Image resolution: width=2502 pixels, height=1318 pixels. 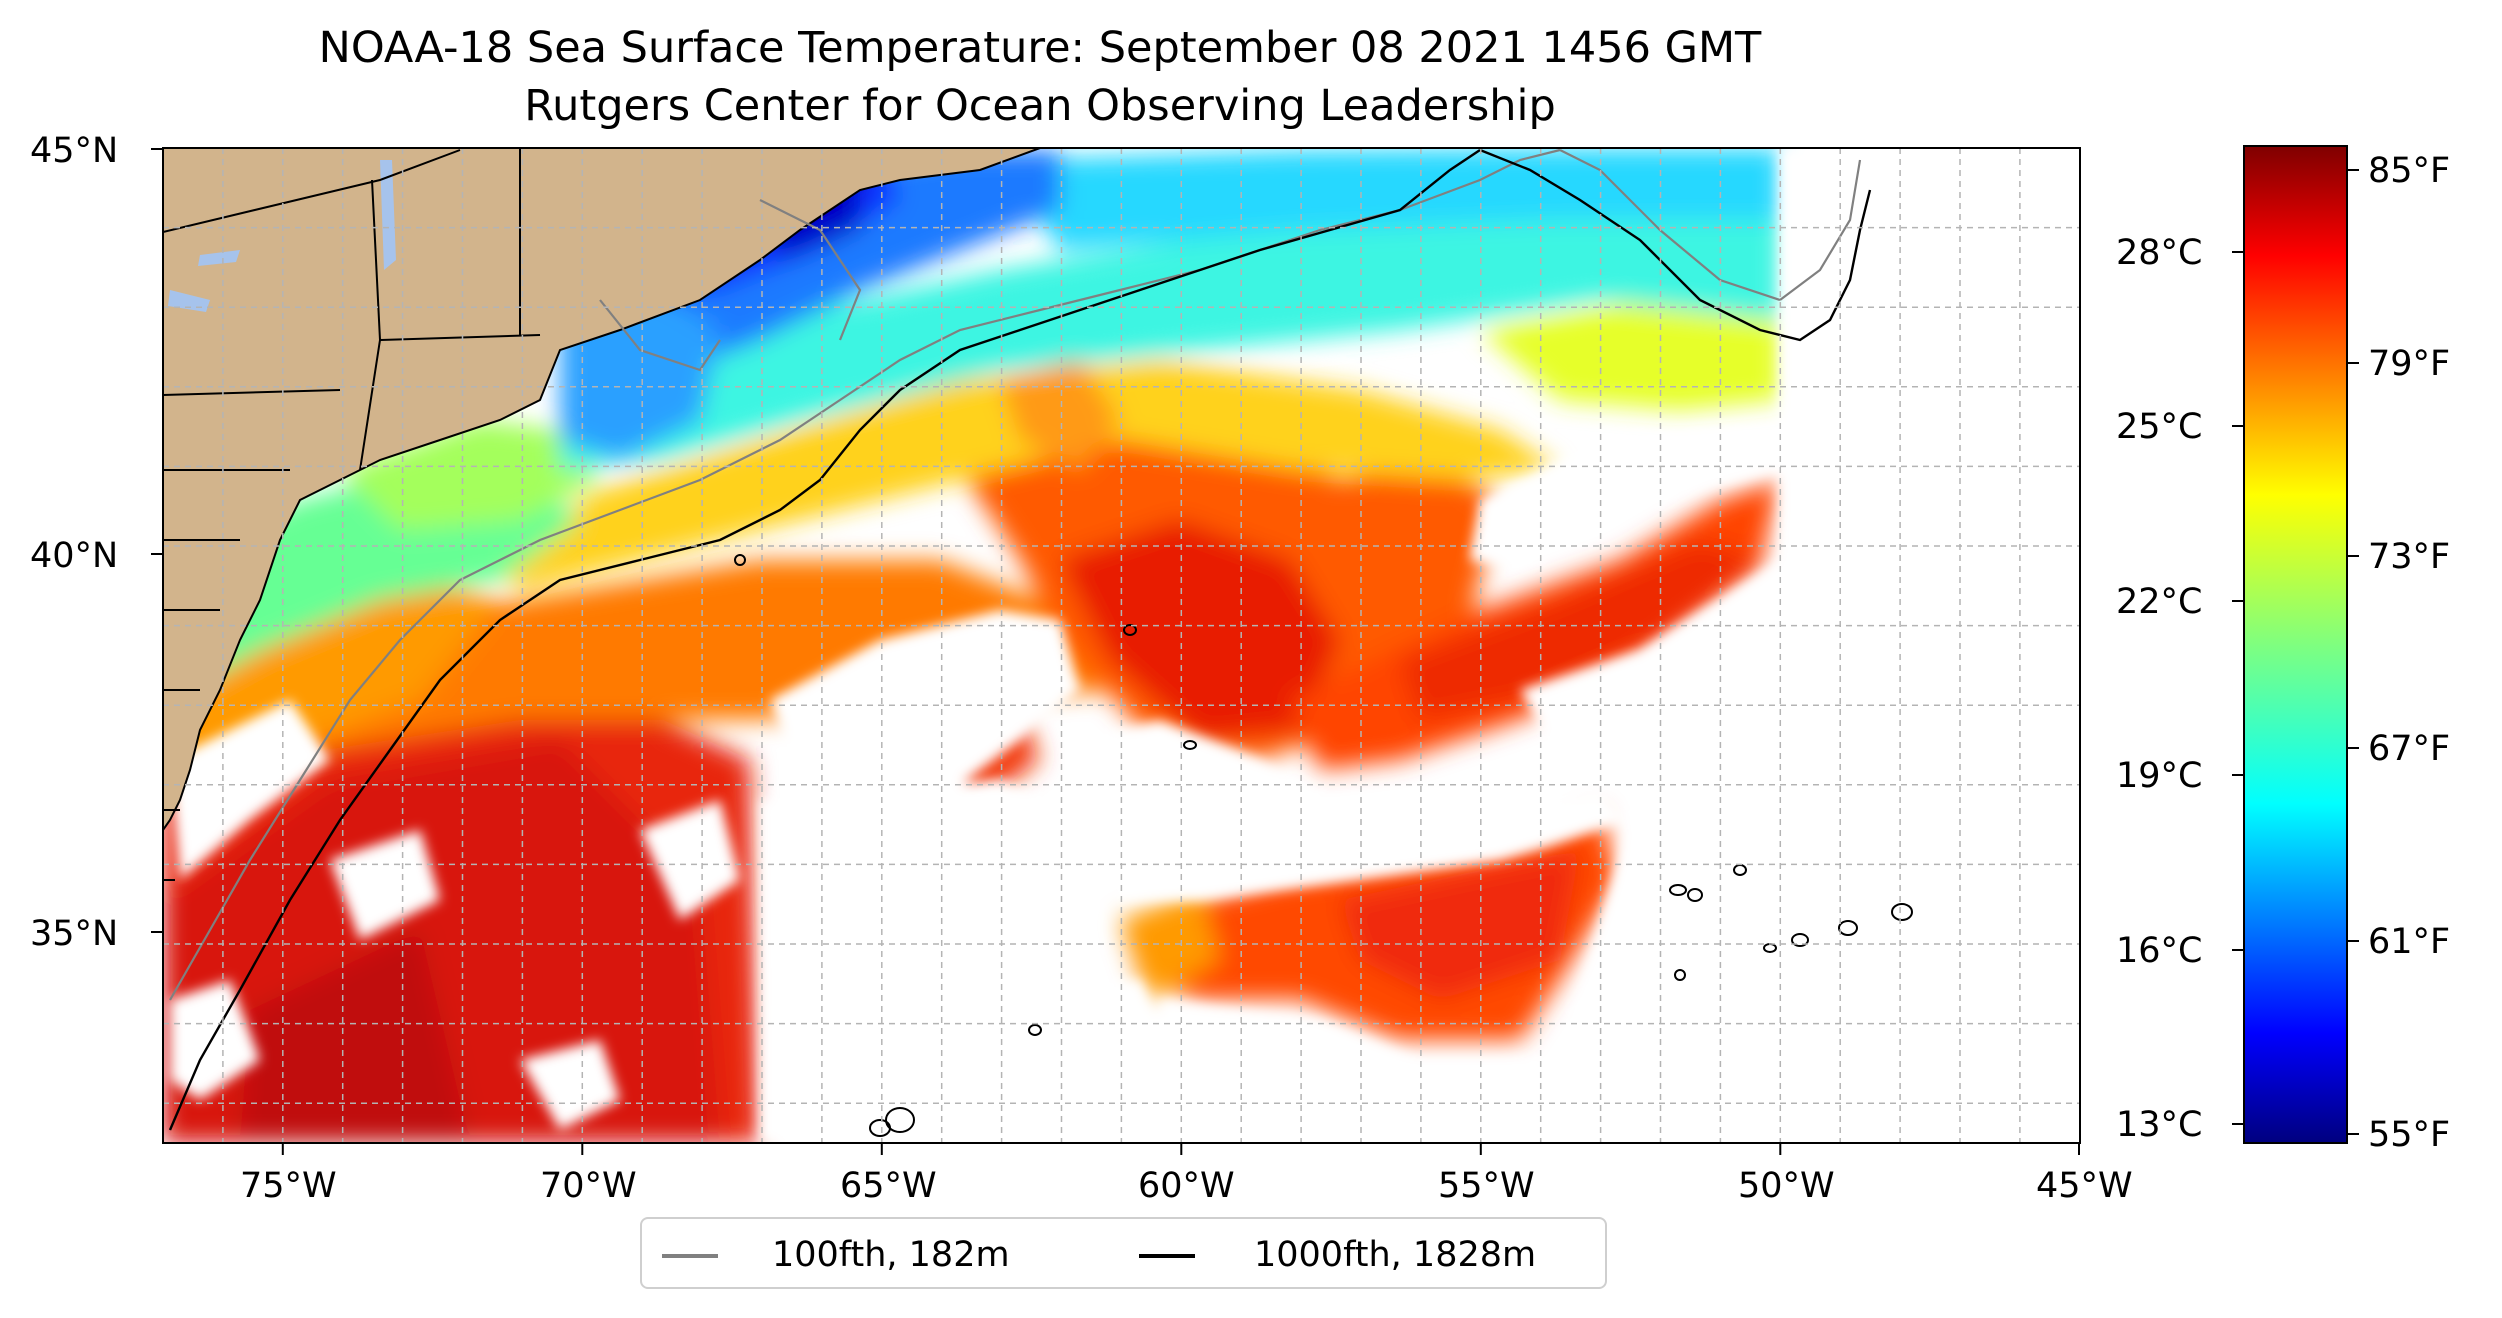 What do you see at coordinates (74, 934) in the screenshot?
I see `lat-tick-label: 35°N` at bounding box center [74, 934].